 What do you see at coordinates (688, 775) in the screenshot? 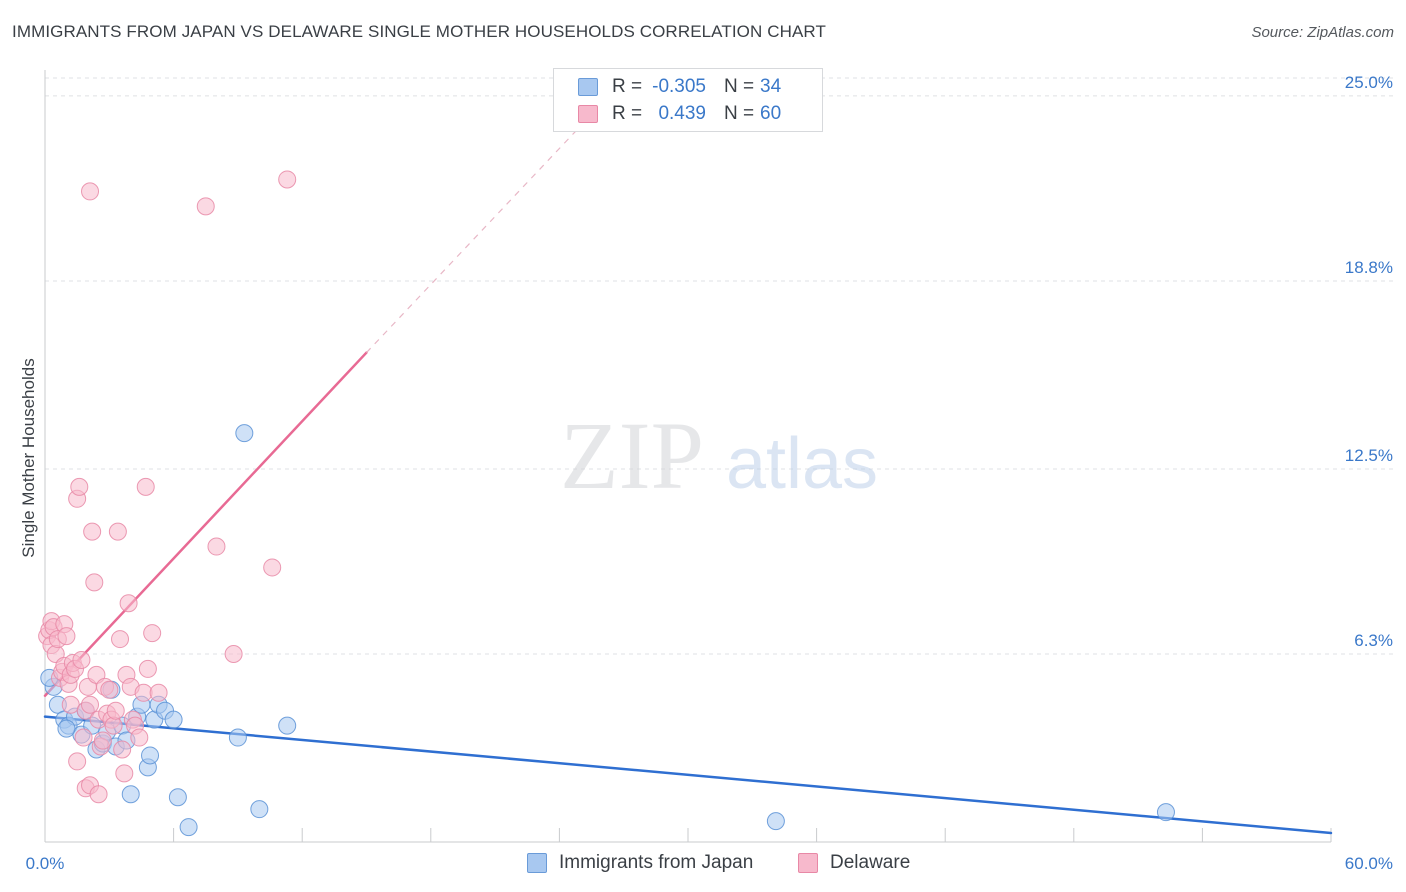
I see `trend-line-japan` at bounding box center [688, 775].